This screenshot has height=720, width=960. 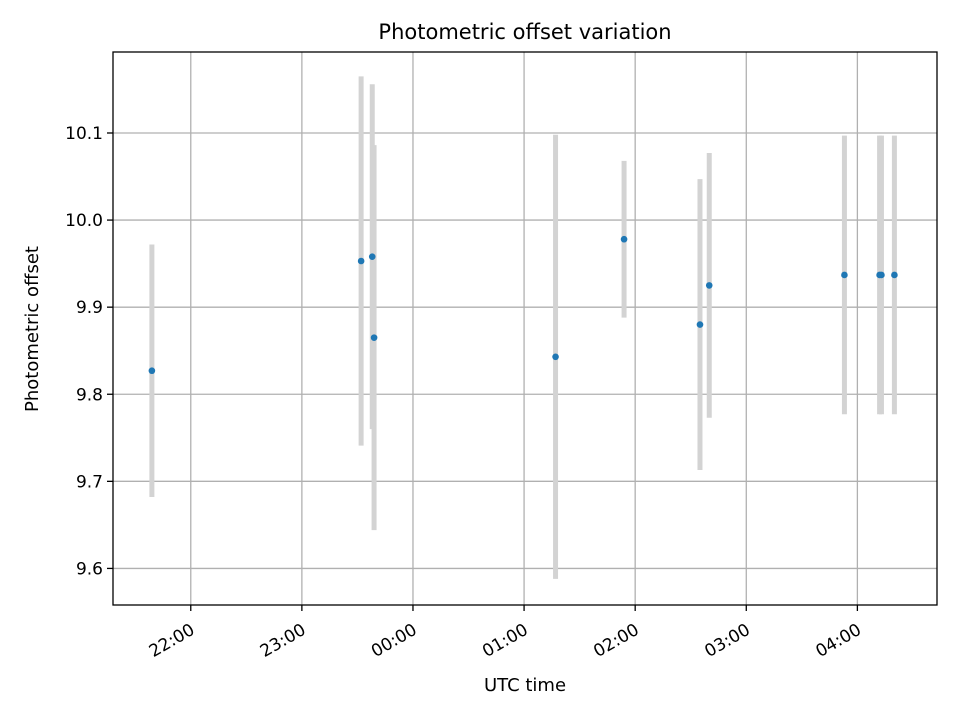 I want to click on chart-title: Photometric offset variation, so click(x=524, y=32).